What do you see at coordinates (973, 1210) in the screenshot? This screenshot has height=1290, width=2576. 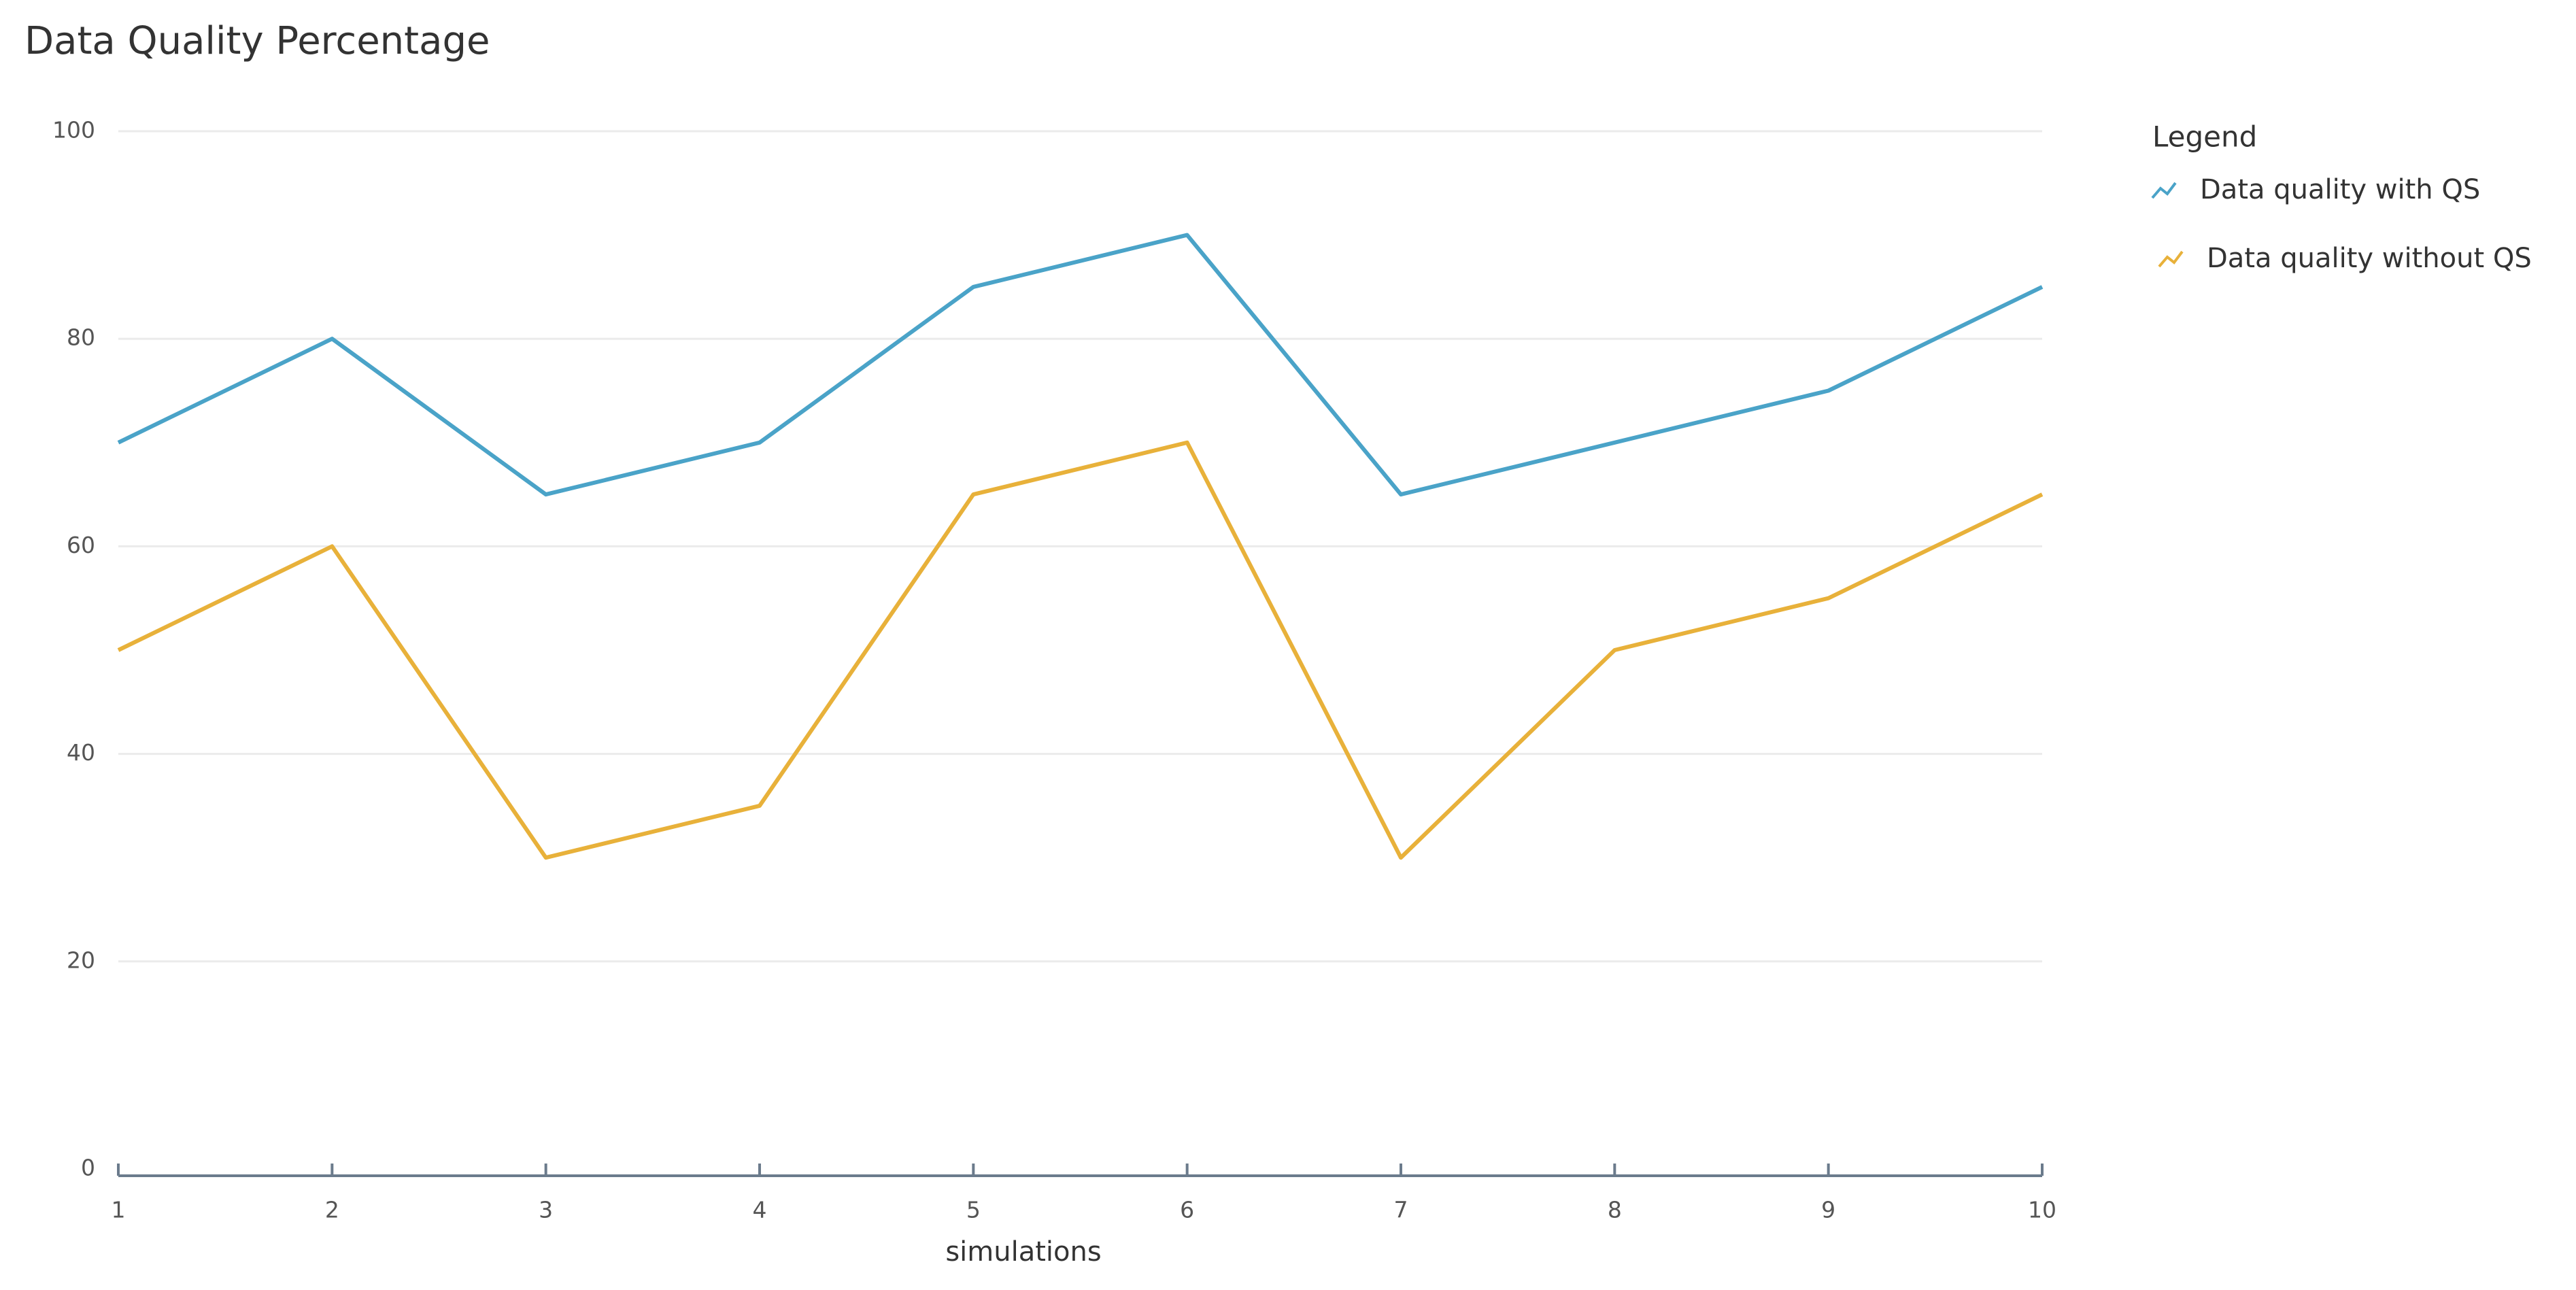 I see `x-tick-label: 5` at bounding box center [973, 1210].